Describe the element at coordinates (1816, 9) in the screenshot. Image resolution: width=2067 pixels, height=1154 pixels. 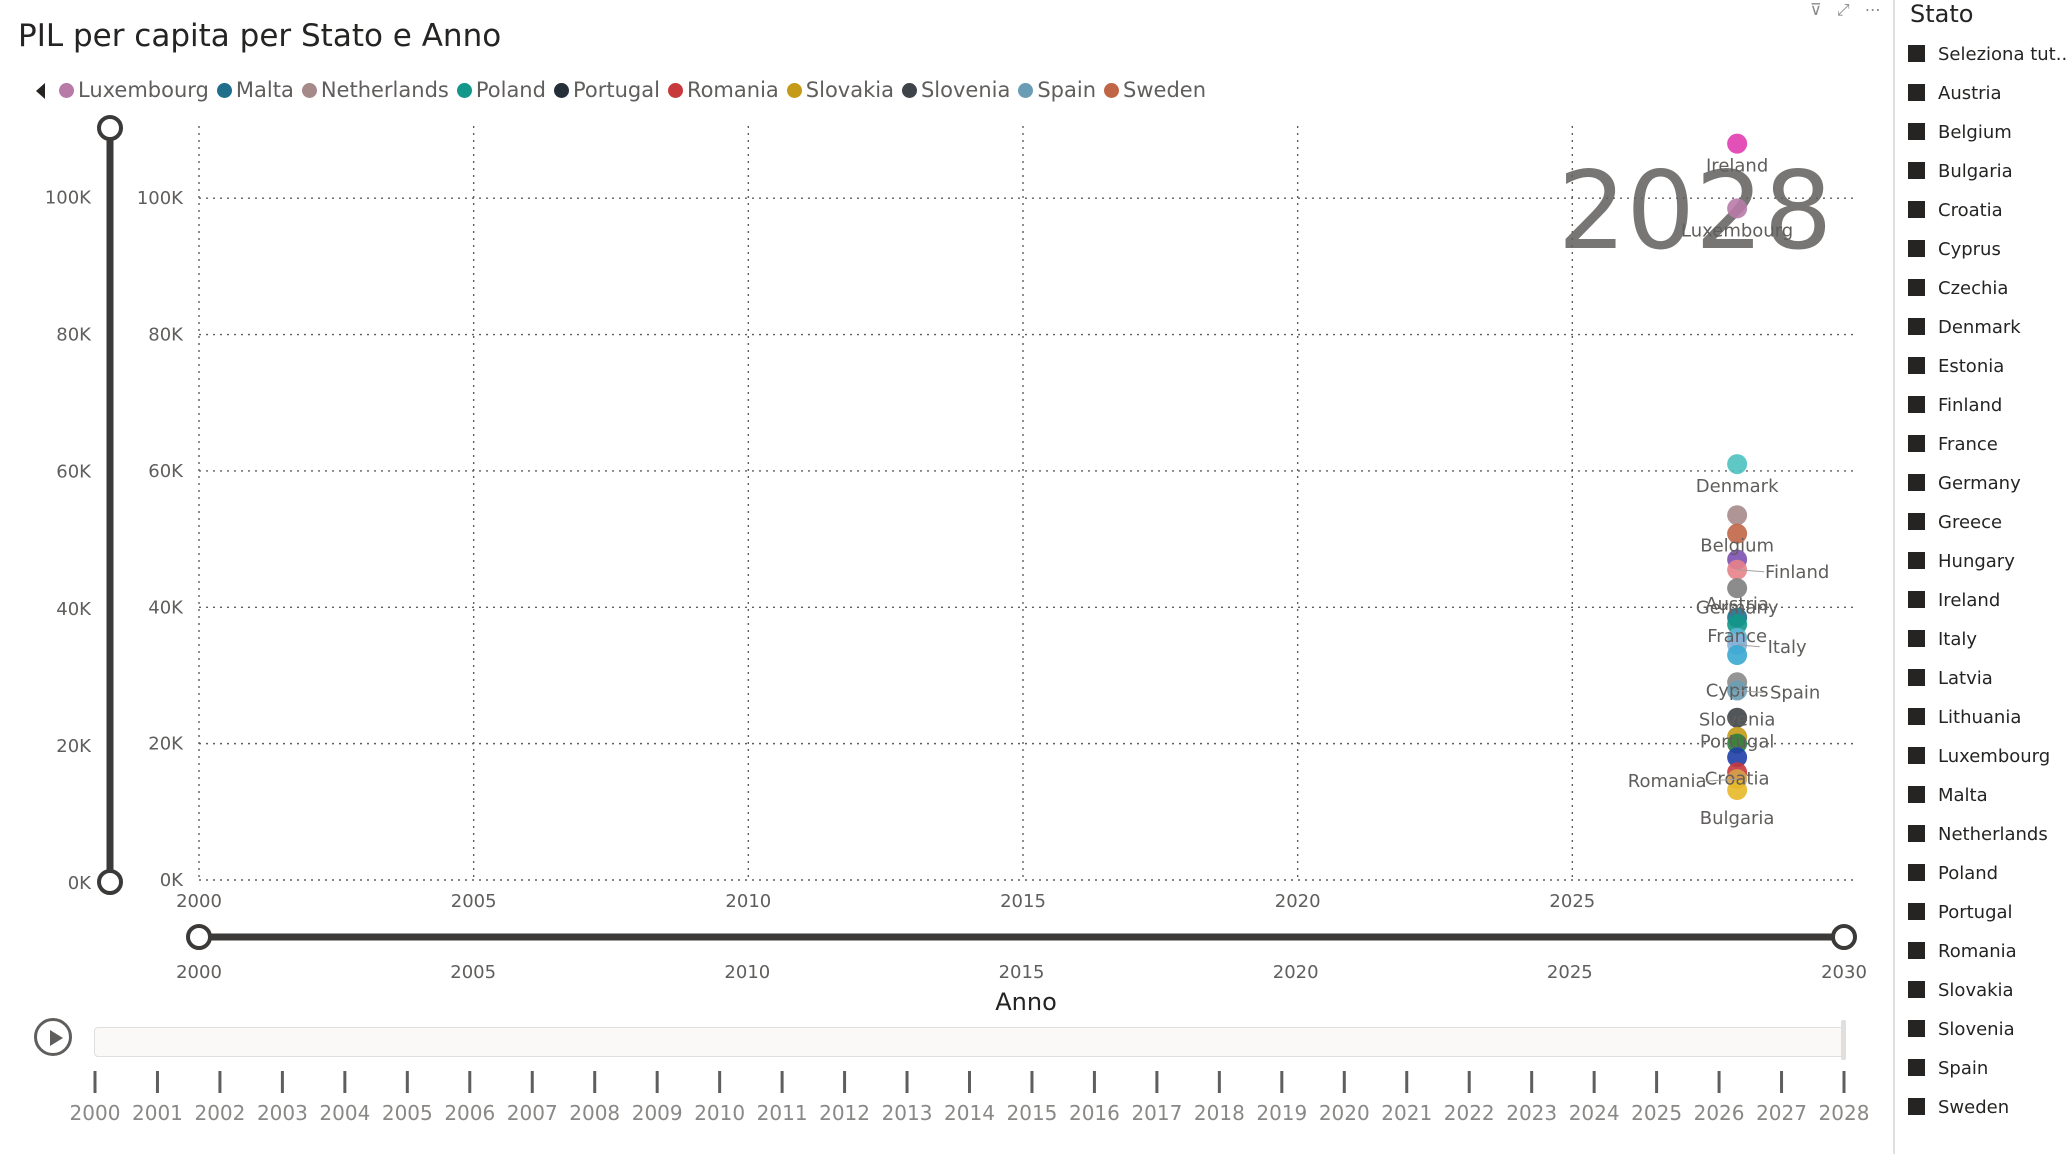
I see `filter-icon: ⊽` at that location.